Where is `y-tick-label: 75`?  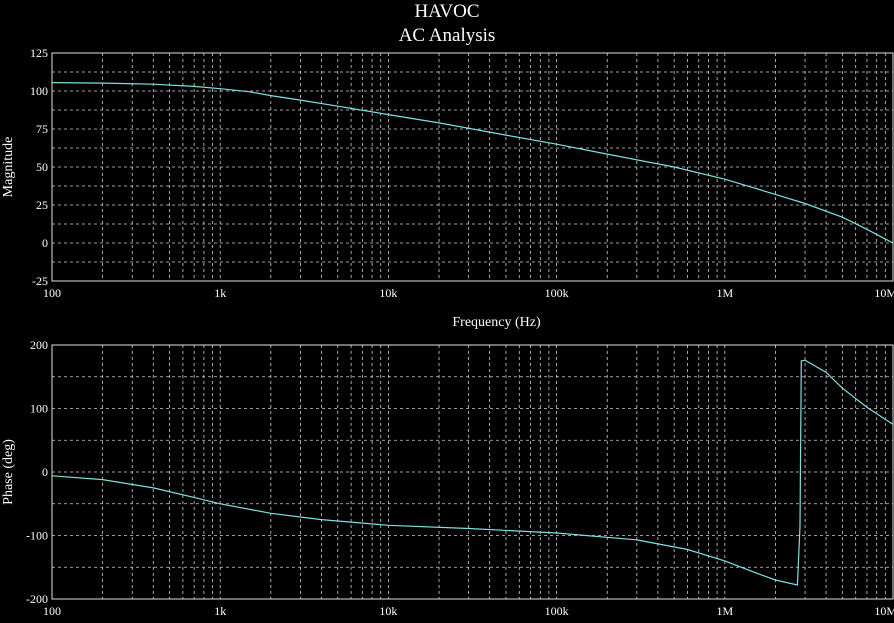
y-tick-label: 75 is located at coordinates (42, 129).